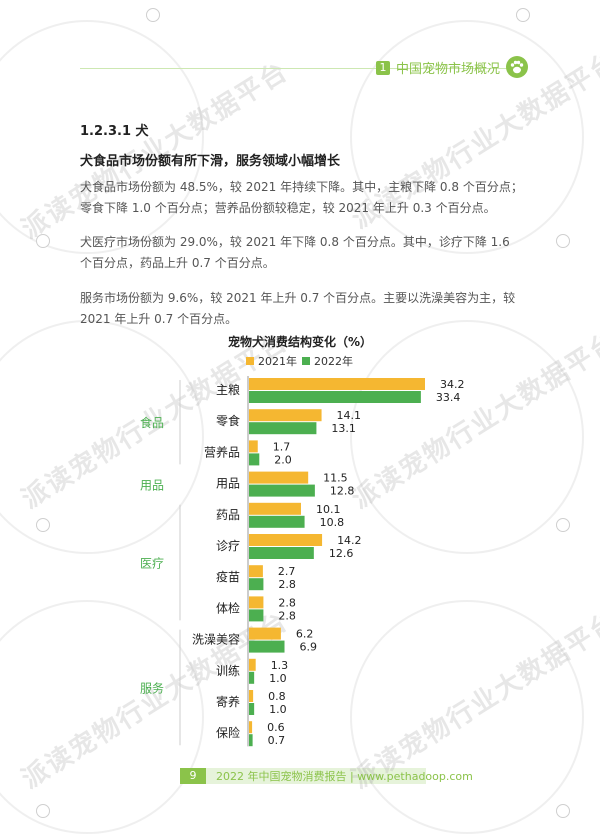 This screenshot has width=600, height=838. I want to click on data-label: 13.1, so click(343, 428).